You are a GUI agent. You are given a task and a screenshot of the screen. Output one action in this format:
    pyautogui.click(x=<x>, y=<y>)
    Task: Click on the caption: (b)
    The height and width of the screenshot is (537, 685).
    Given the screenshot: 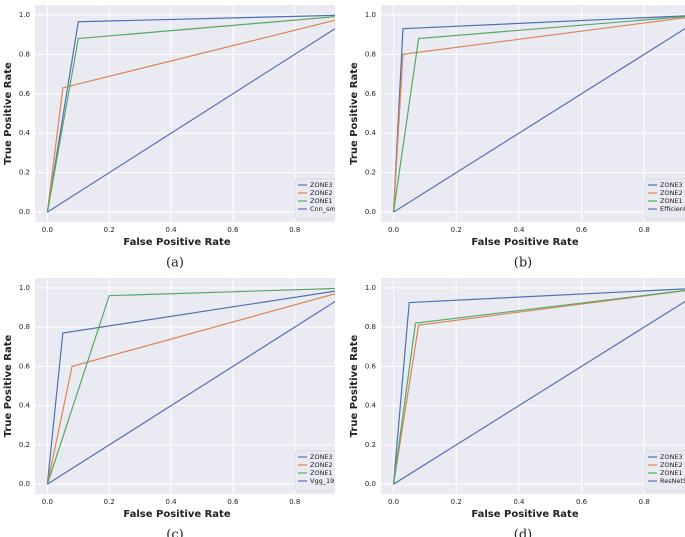 What is the action you would take?
    pyautogui.click(x=523, y=263)
    